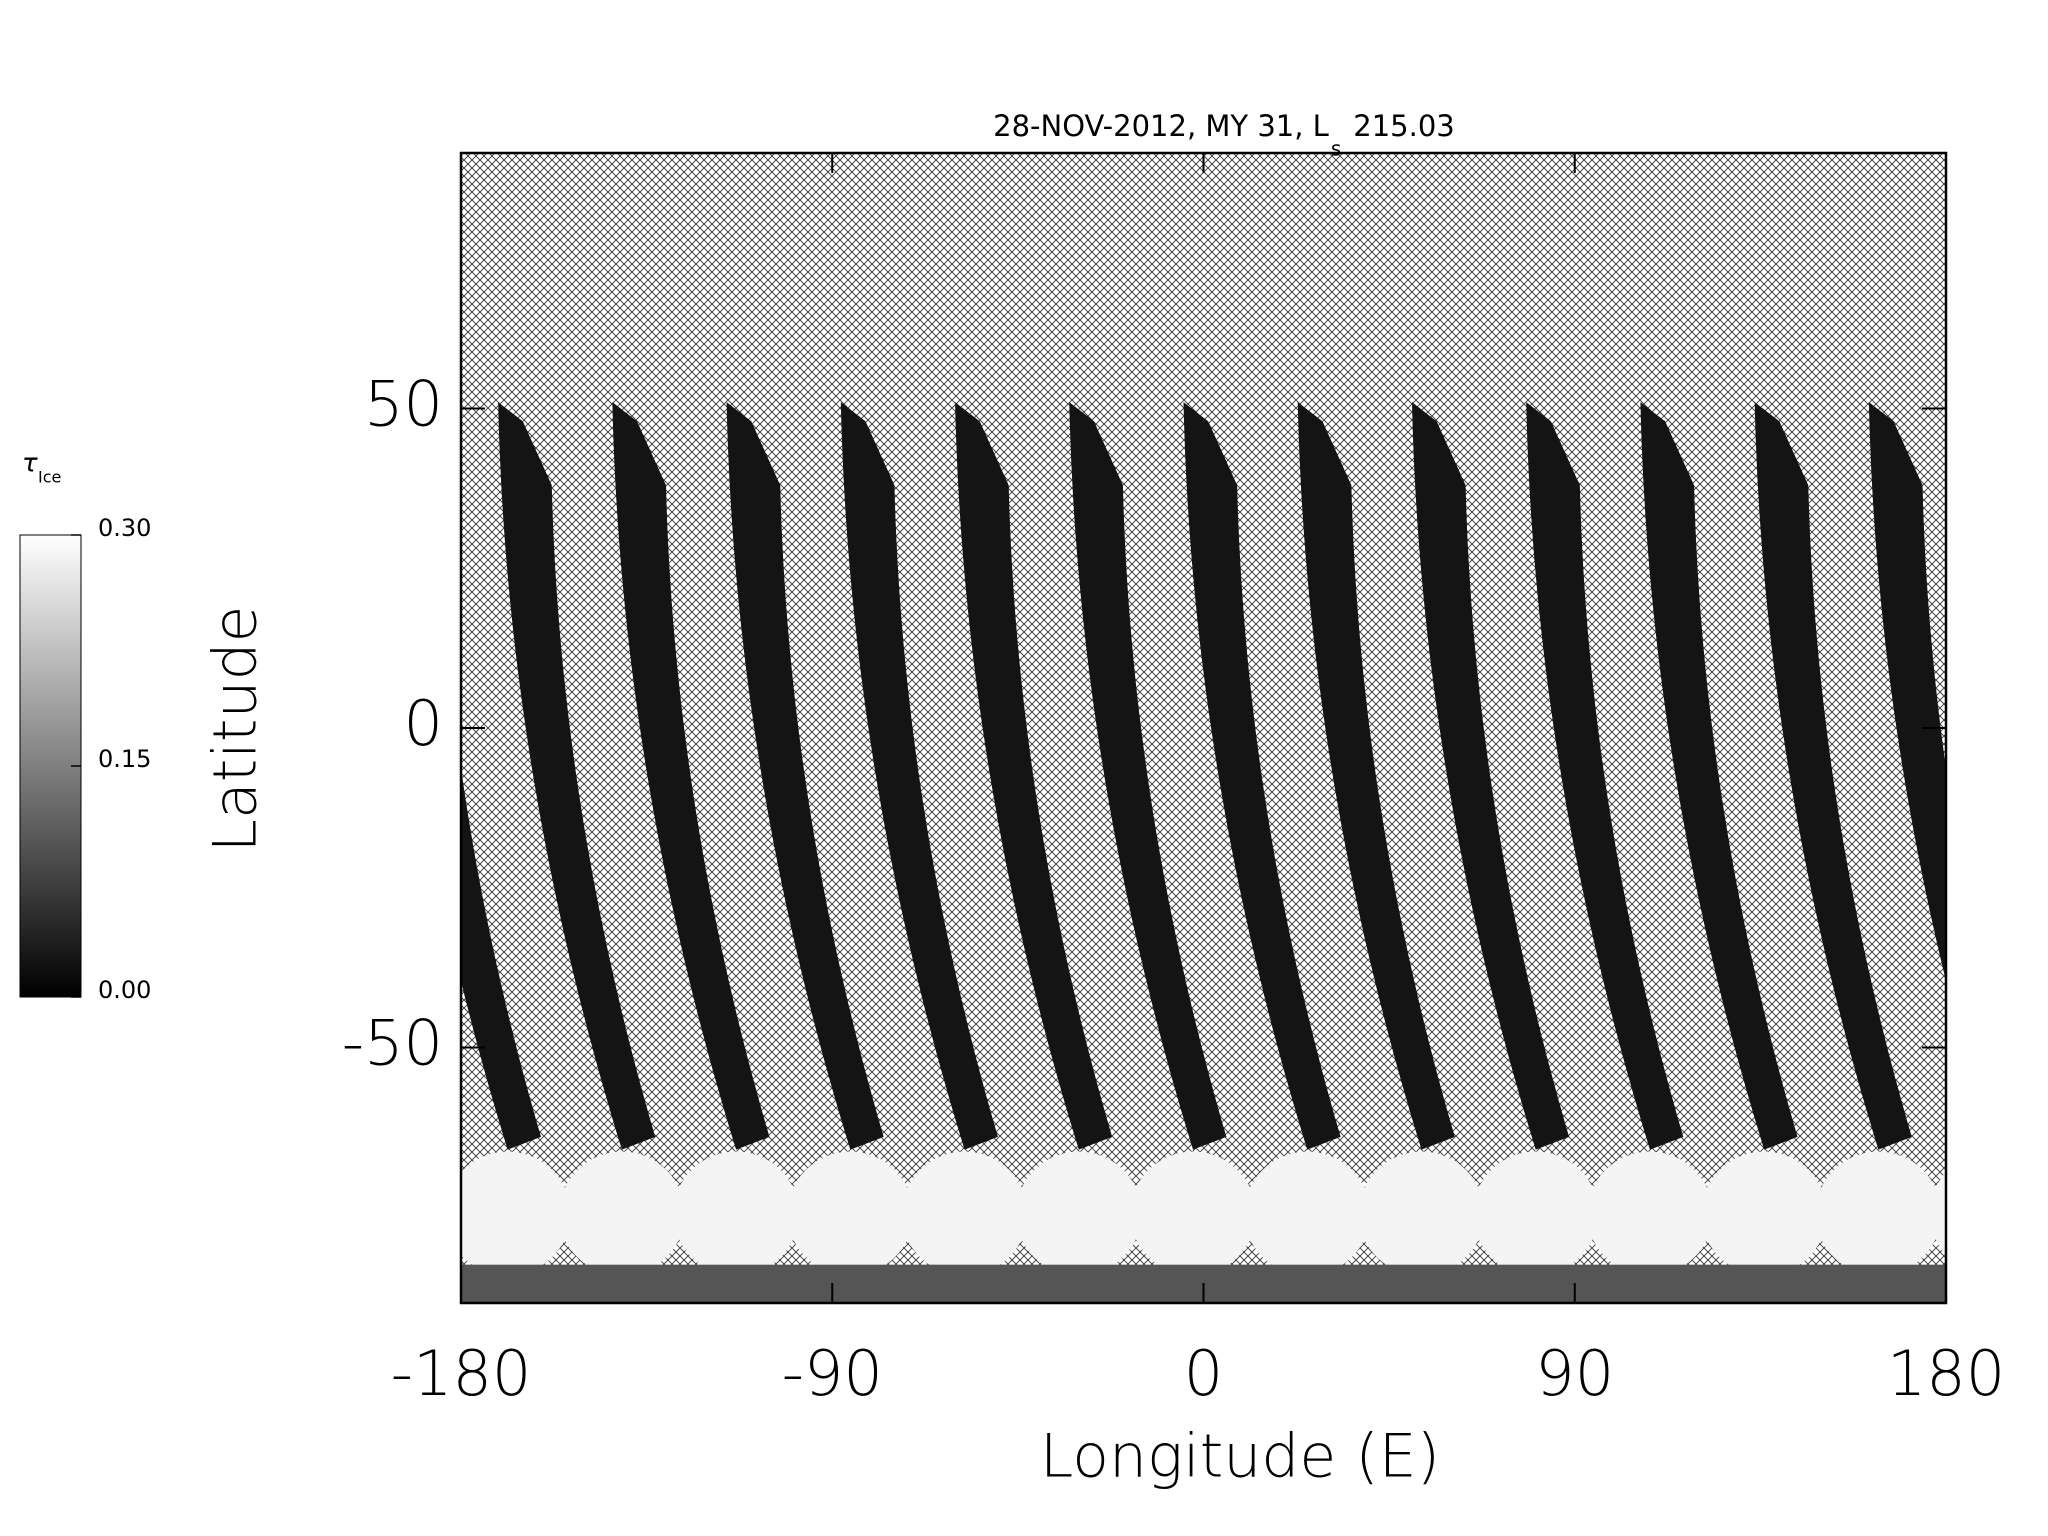 The width and height of the screenshot is (2048, 1536). Describe the element at coordinates (1240, 1457) in the screenshot. I see `x-axis-label: Longitude (E)` at that location.